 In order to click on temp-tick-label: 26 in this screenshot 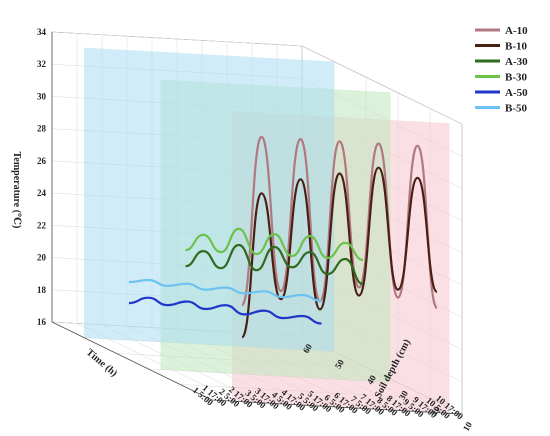, I will do `click(42, 161)`.